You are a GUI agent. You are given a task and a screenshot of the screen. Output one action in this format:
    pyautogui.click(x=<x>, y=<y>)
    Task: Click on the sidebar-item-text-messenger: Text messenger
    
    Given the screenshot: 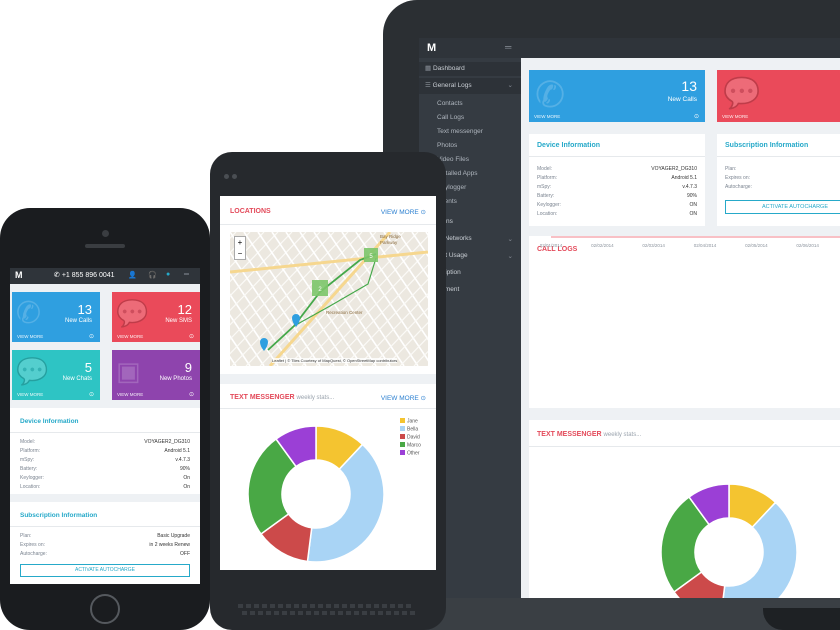 What is the action you would take?
    pyautogui.click(x=470, y=131)
    